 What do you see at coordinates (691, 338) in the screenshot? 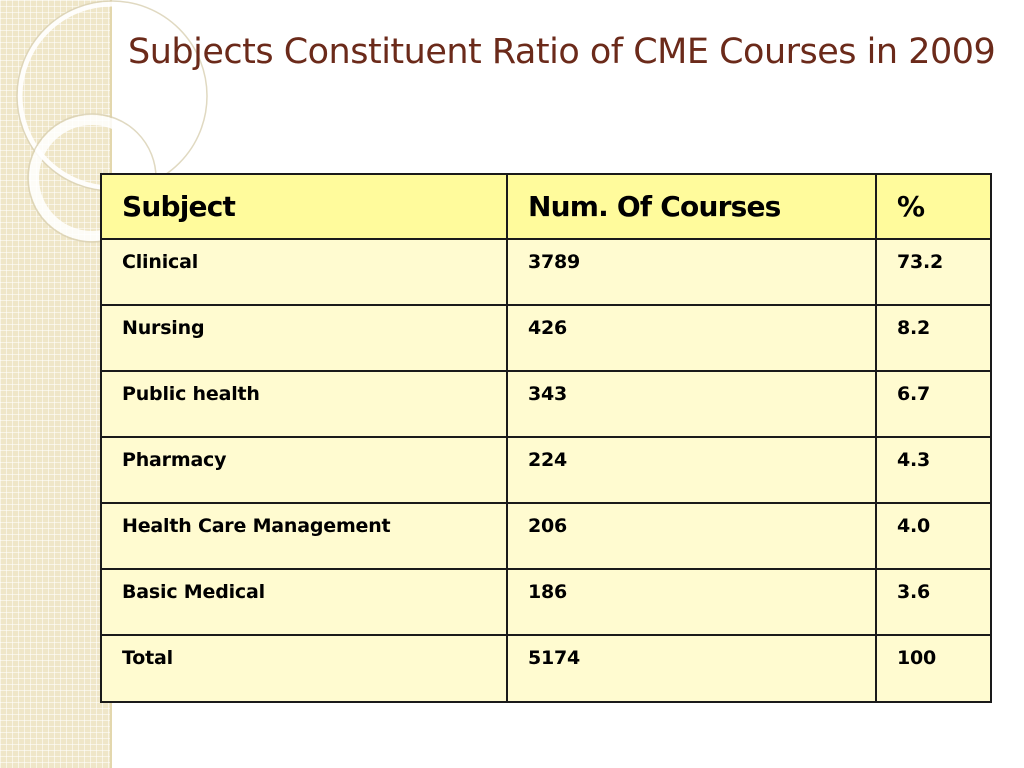
I see `cell-num-courses: 426` at bounding box center [691, 338].